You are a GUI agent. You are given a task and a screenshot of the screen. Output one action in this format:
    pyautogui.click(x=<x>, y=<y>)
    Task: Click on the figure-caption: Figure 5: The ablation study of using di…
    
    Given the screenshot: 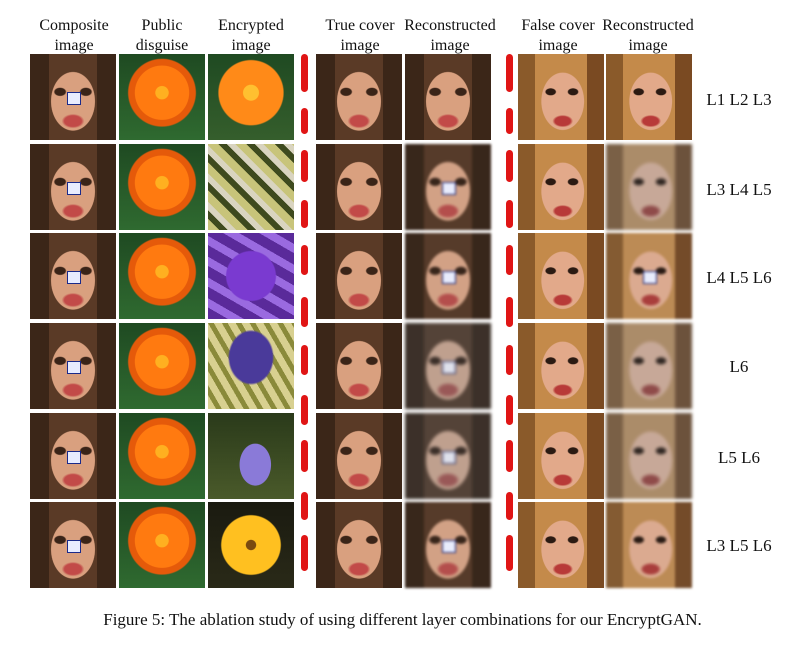 What is the action you would take?
    pyautogui.click(x=402, y=619)
    